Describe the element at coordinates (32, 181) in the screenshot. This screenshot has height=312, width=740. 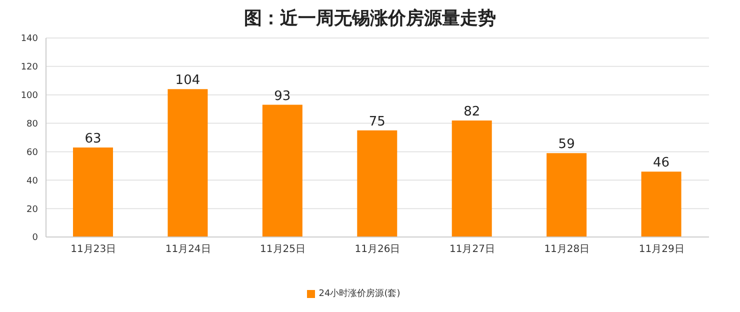
I see `y-tick-label: 40` at that location.